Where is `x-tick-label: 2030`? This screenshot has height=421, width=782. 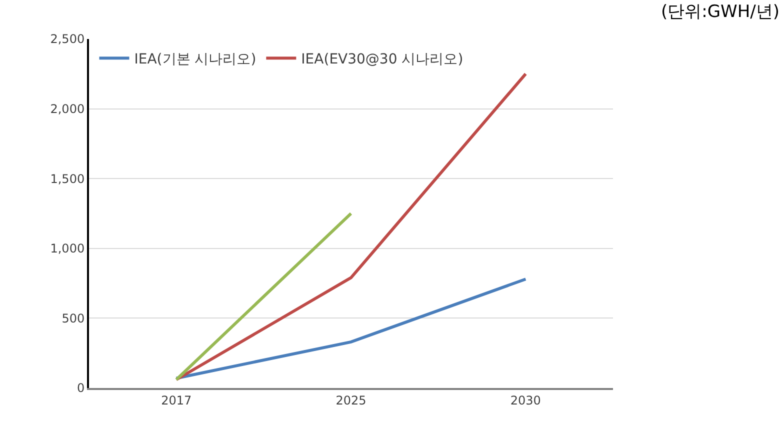
x-tick-label: 2030 is located at coordinates (525, 400).